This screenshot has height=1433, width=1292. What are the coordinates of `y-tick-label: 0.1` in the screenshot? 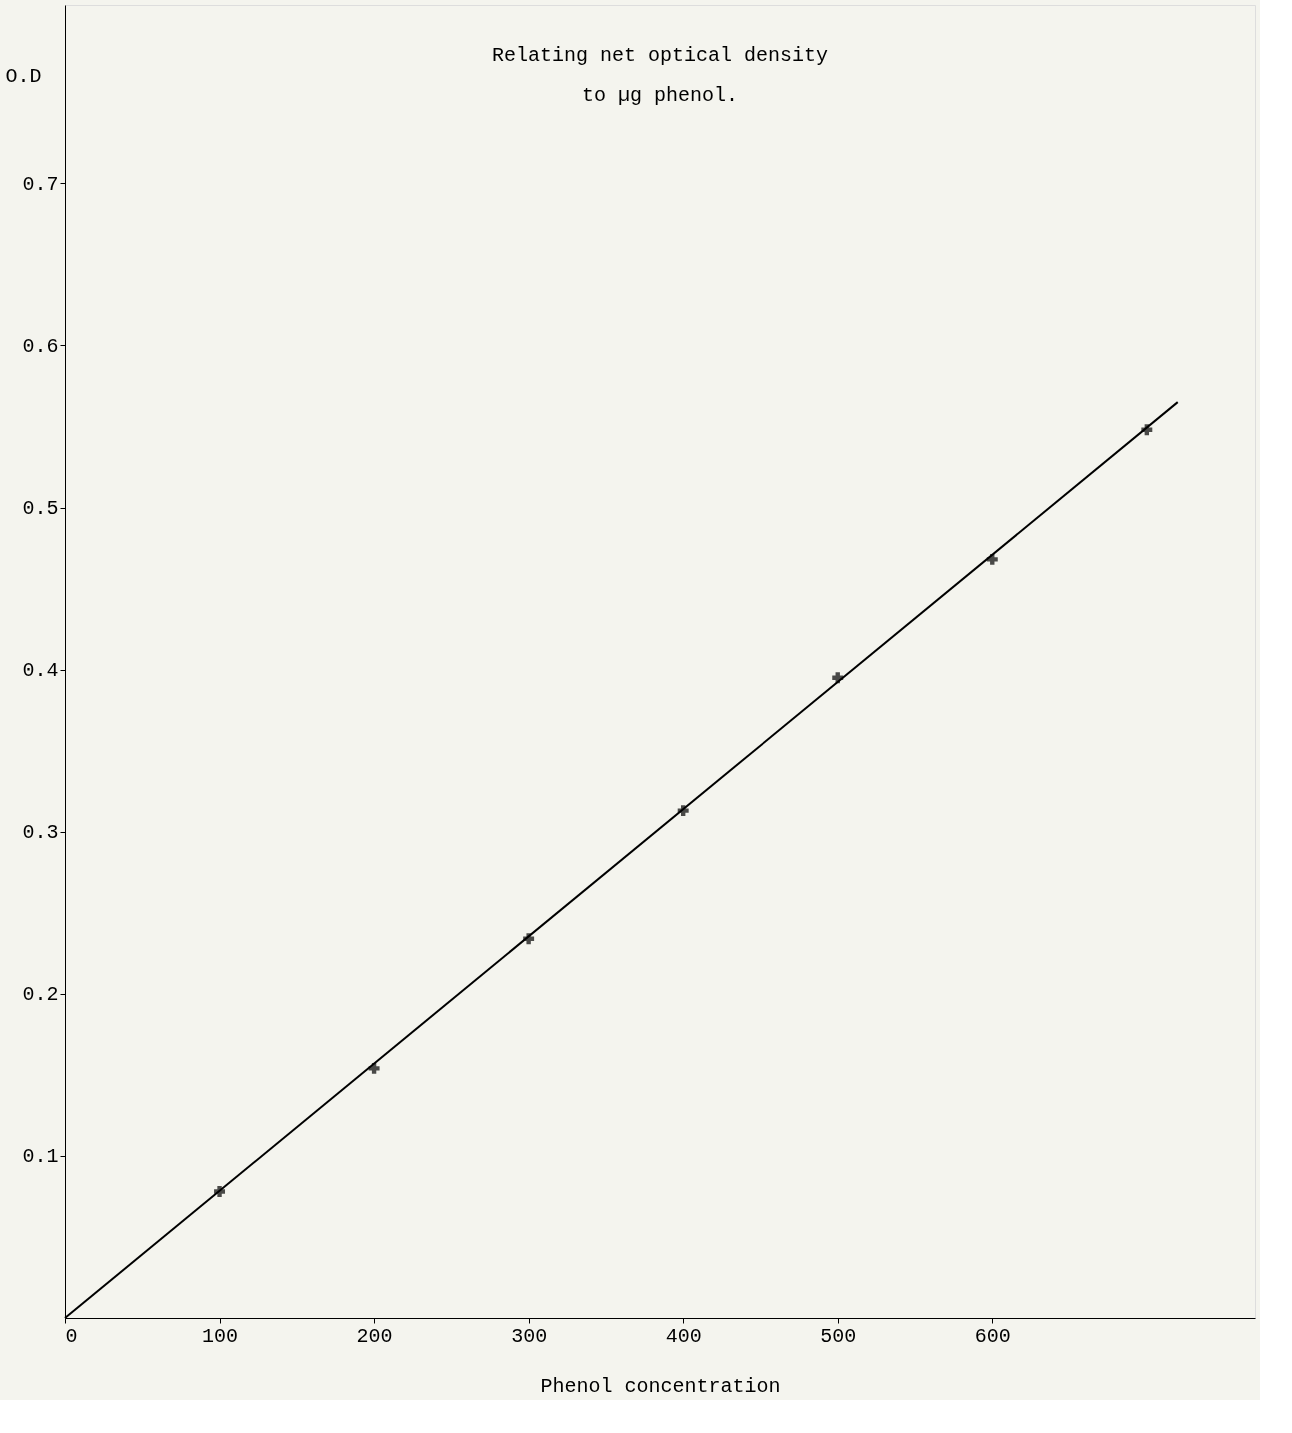 It's located at (40, 1157).